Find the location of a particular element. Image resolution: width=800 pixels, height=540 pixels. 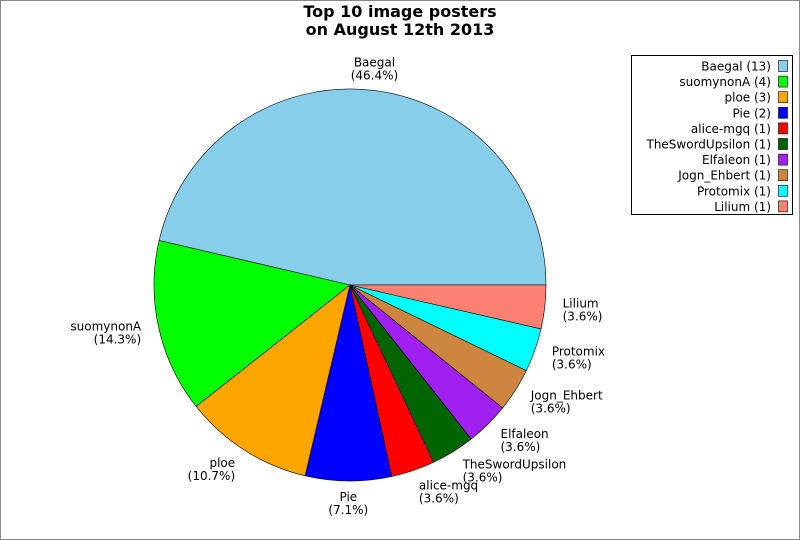

slice-label: ploe is located at coordinates (222, 463).